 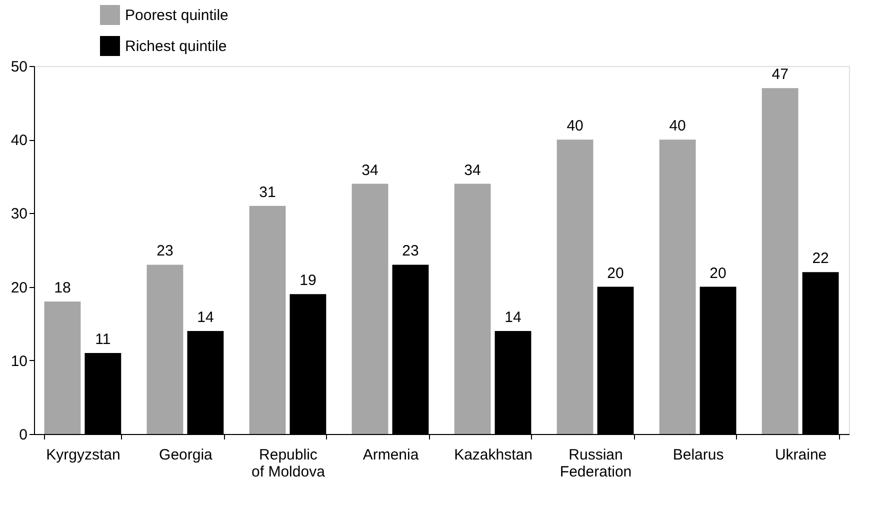 What do you see at coordinates (176, 15) in the screenshot?
I see `legend-label: Poorest quintile` at bounding box center [176, 15].